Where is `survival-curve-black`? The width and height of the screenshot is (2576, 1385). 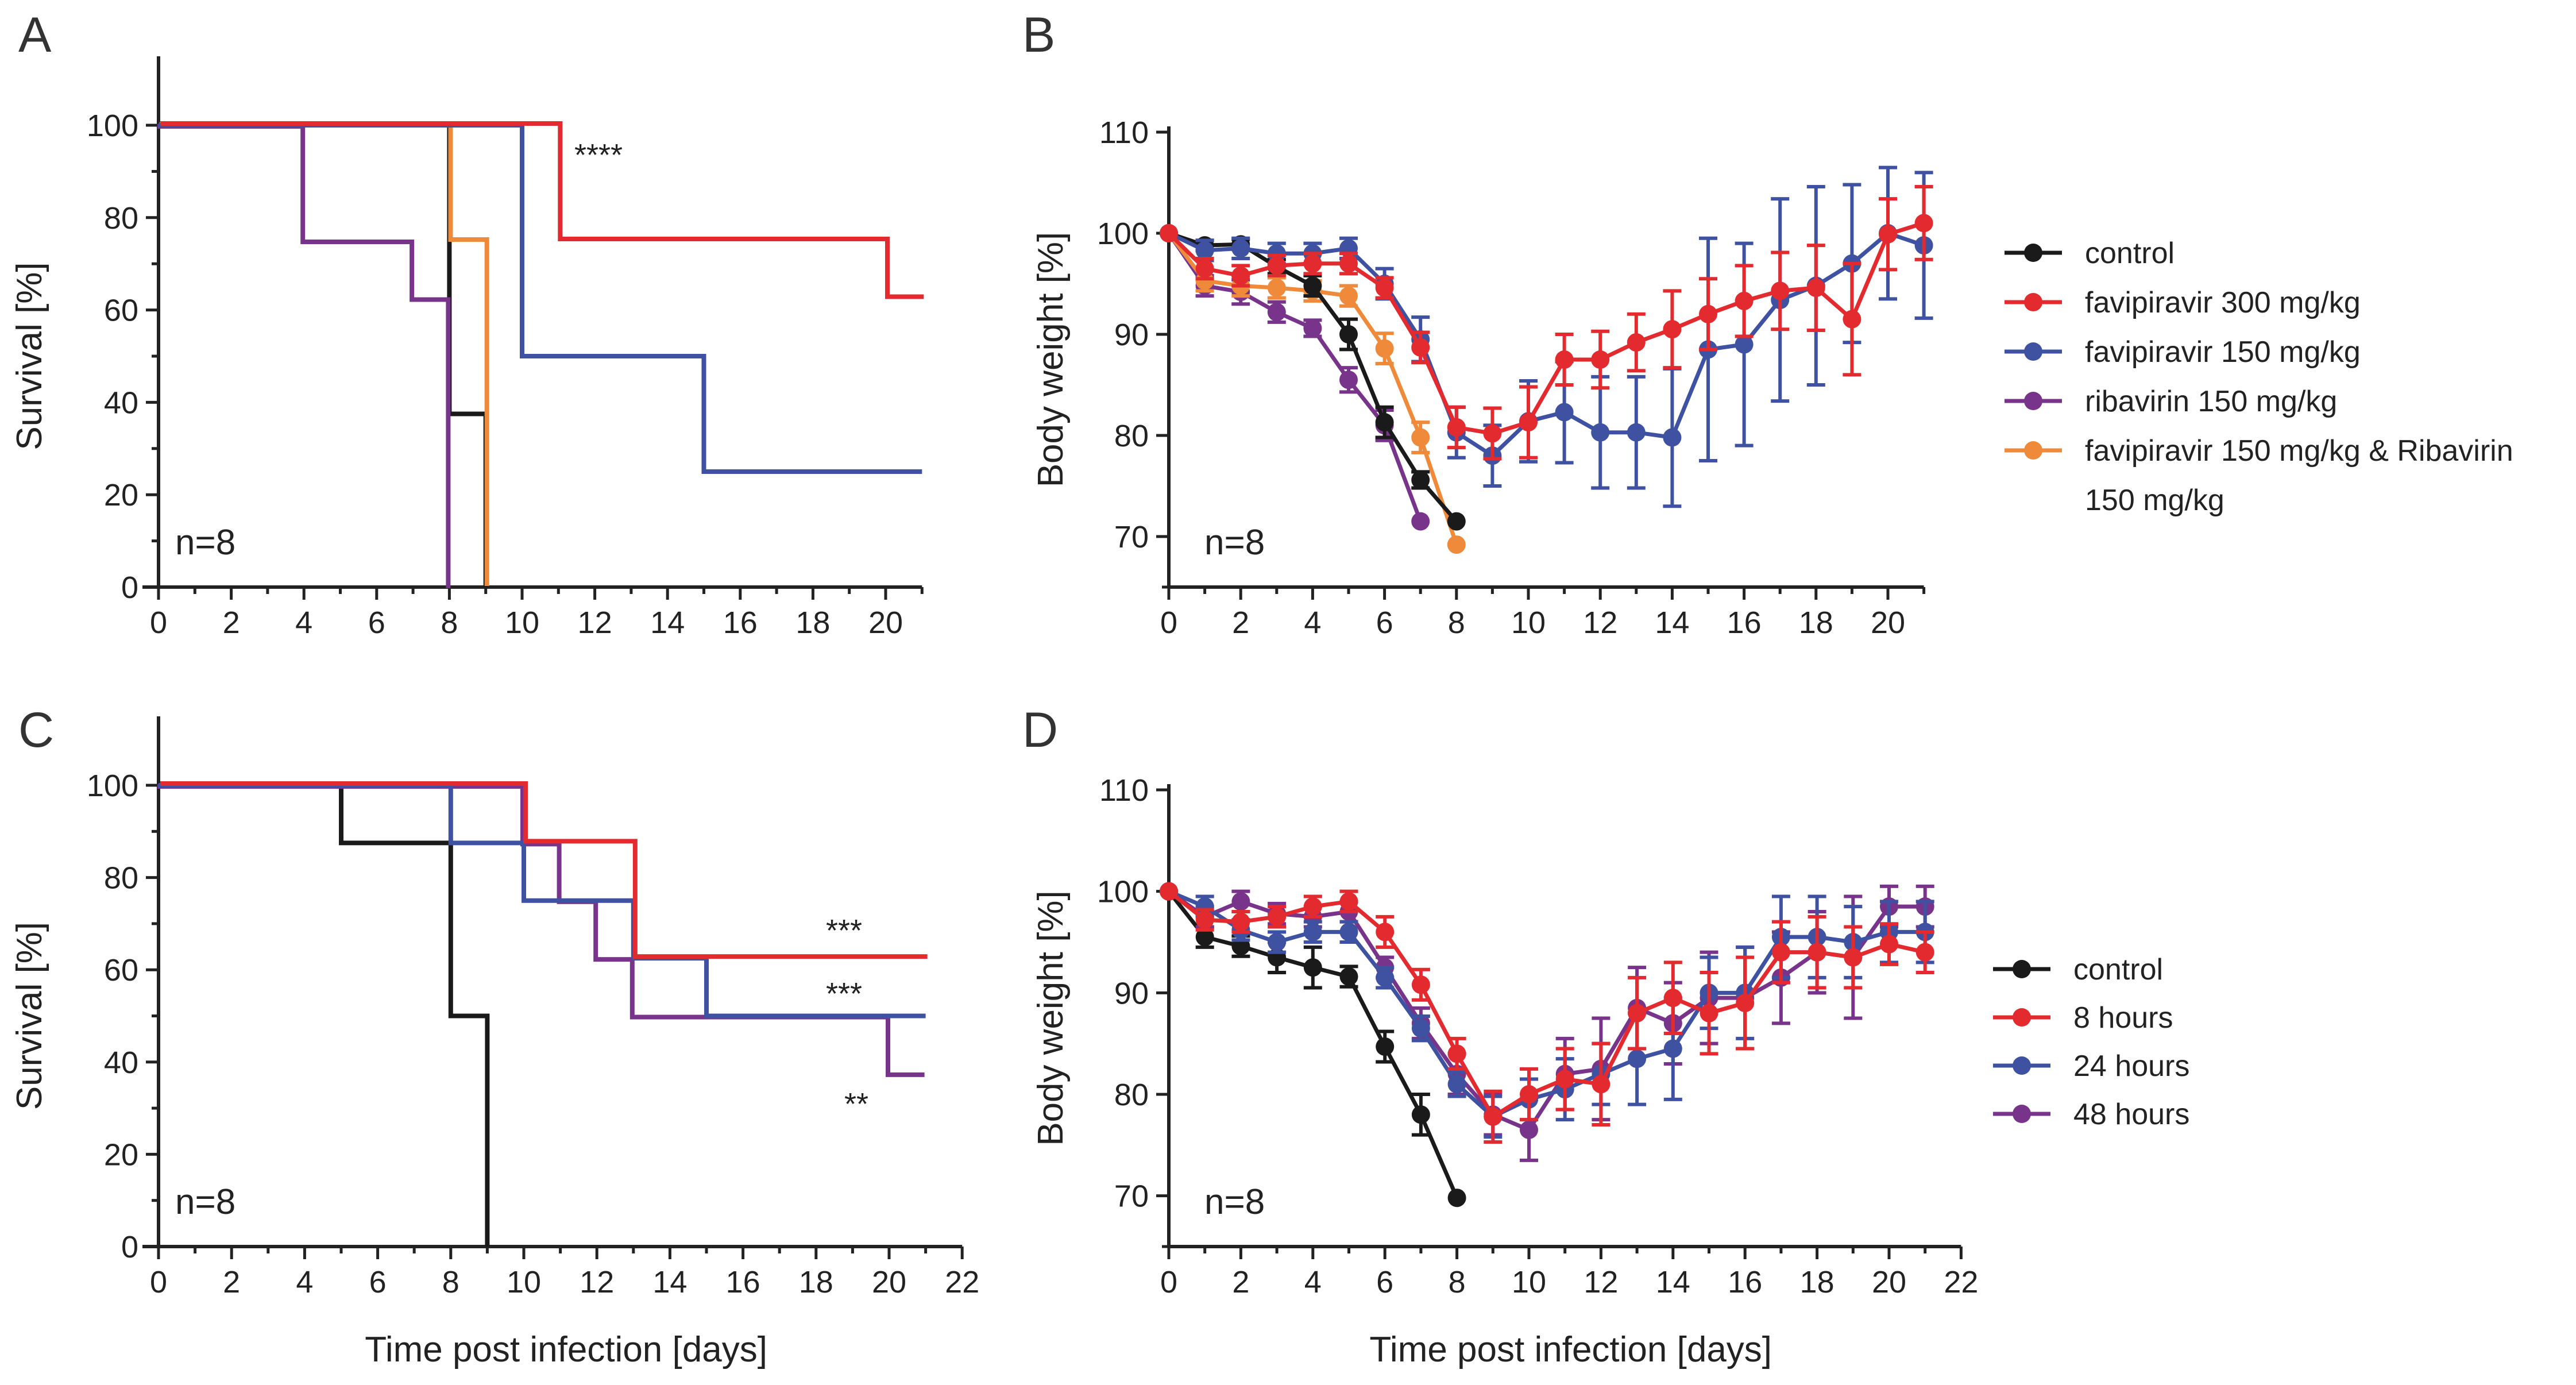
survival-curve-black is located at coordinates (324, 1015).